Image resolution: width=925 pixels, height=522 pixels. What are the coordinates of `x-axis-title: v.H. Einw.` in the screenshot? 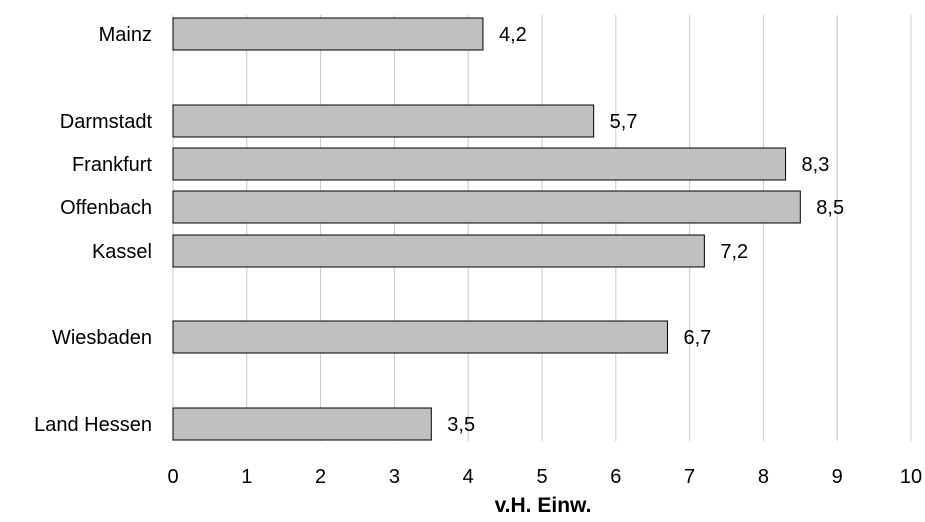 It's located at (543, 505).